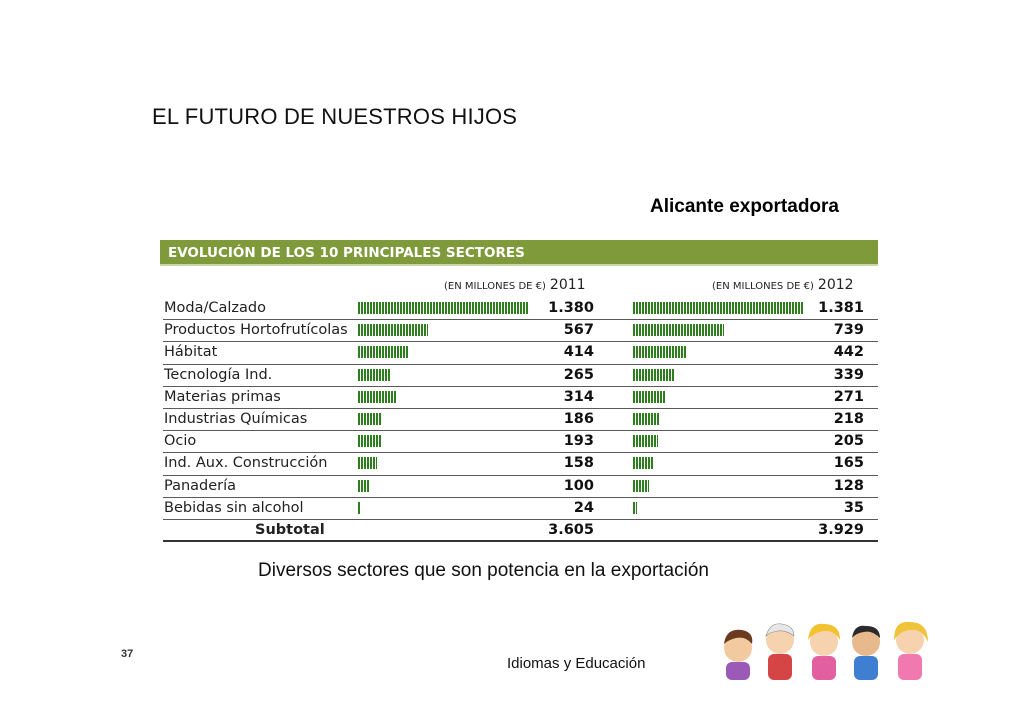 The height and width of the screenshot is (724, 1024). I want to click on sector-label: Panadería, so click(200, 485).